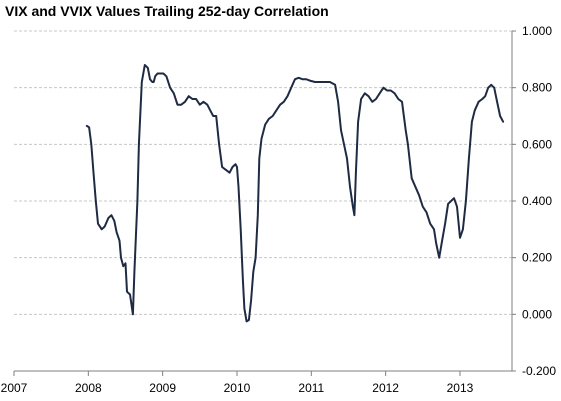 The width and height of the screenshot is (561, 401). Describe the element at coordinates (385, 388) in the screenshot. I see `x-tick-label: 2012` at that location.